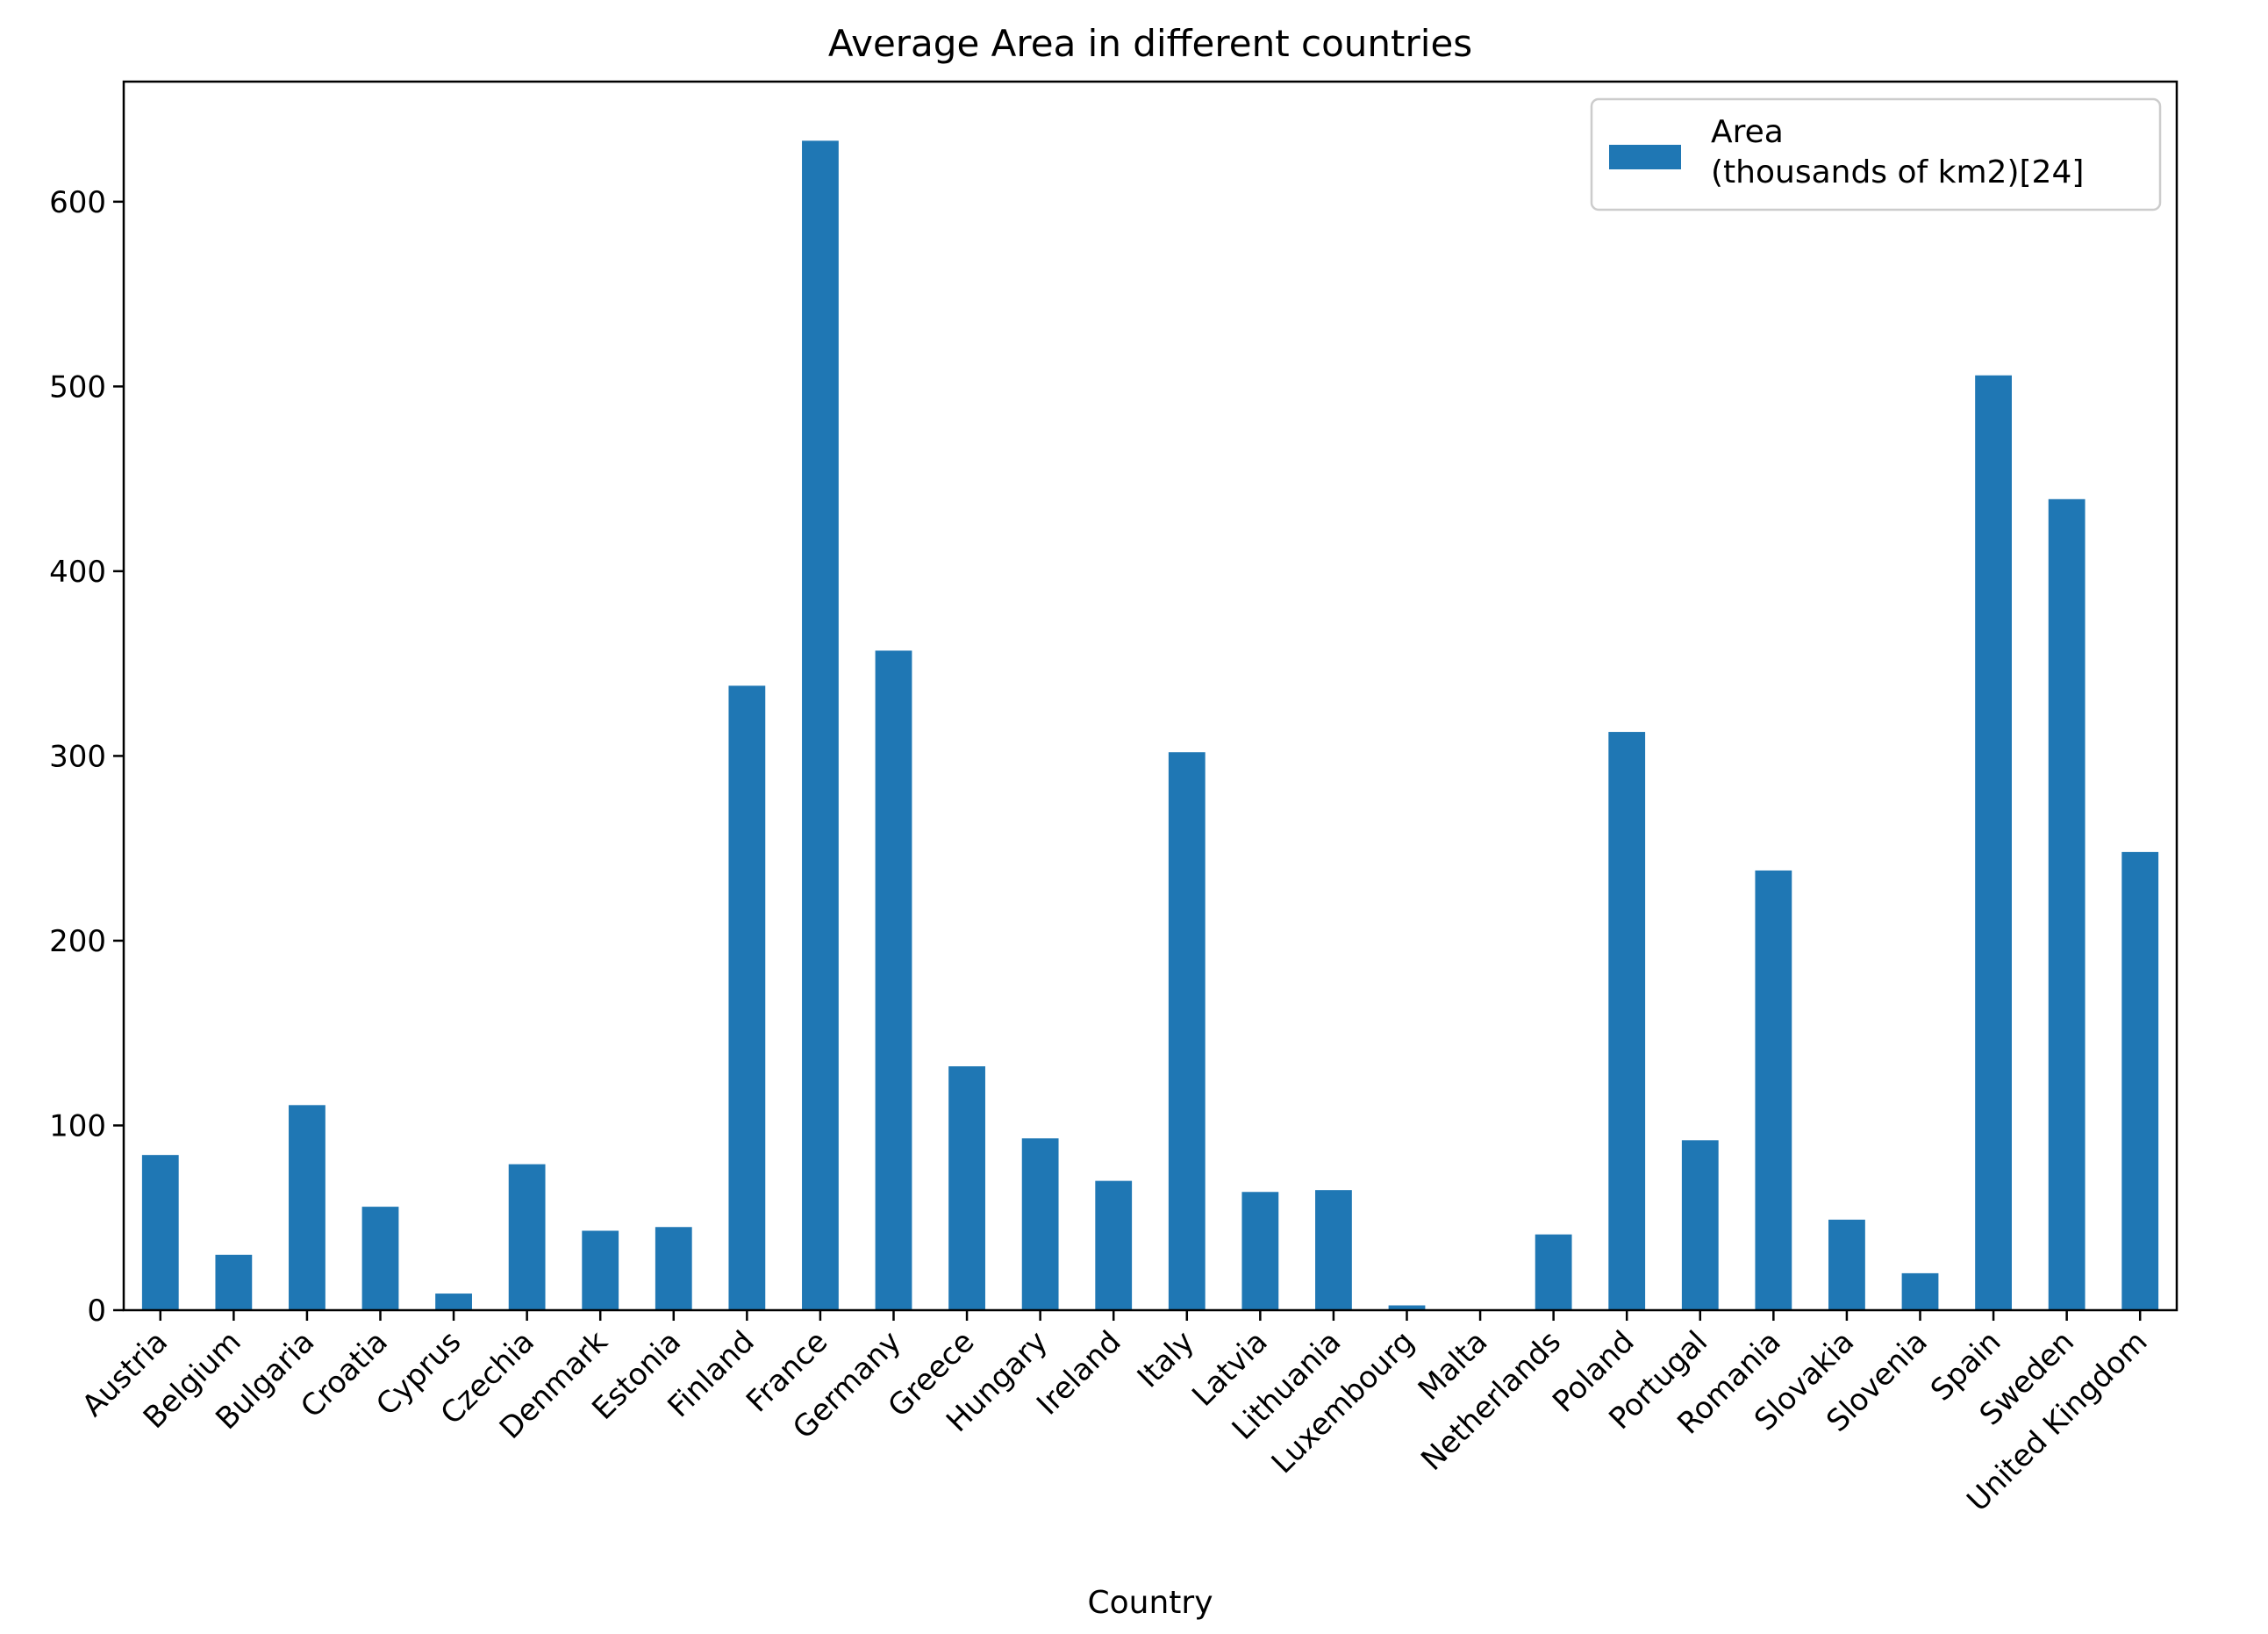 The image size is (2268, 1634). Describe the element at coordinates (1260, 1251) in the screenshot. I see `bar-latvia` at that location.